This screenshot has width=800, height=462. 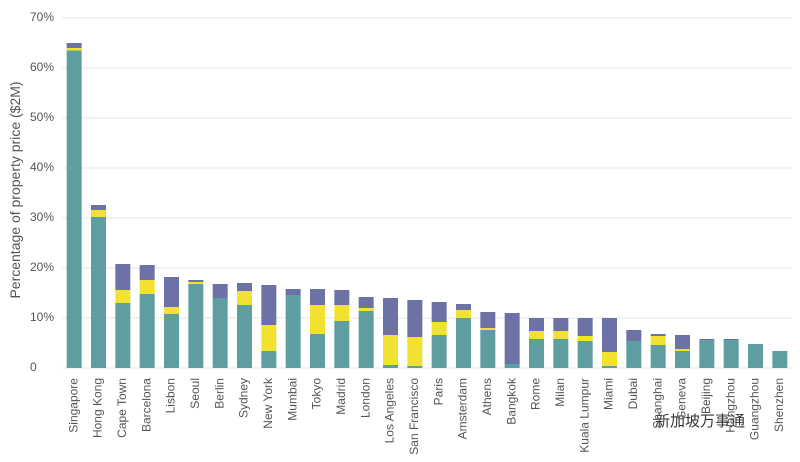 I want to click on x-tick-label: Beijing, so click(x=706, y=396).